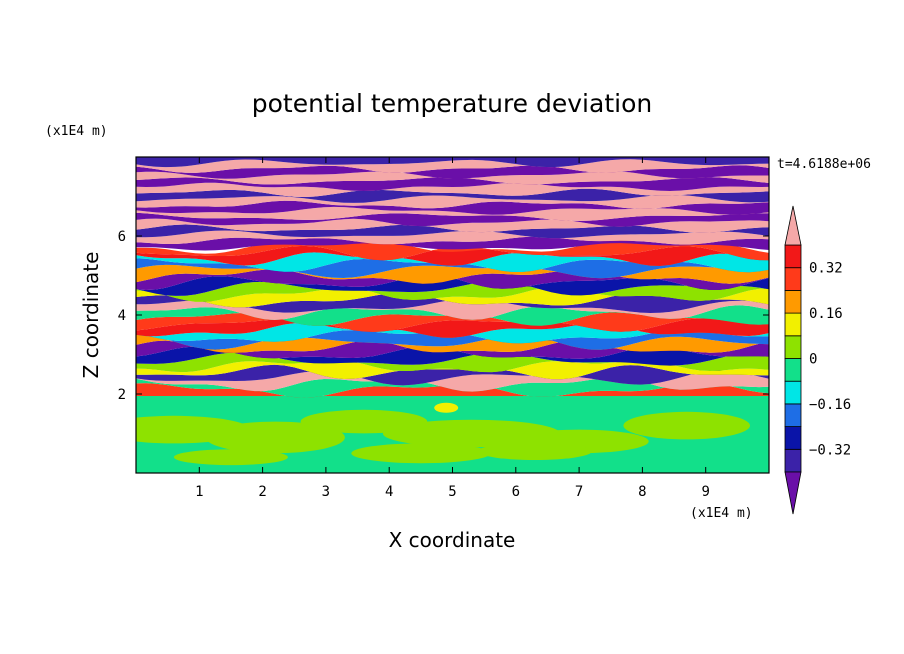  What do you see at coordinates (793, 493) in the screenshot?
I see `colorbar-lower-extension` at bounding box center [793, 493].